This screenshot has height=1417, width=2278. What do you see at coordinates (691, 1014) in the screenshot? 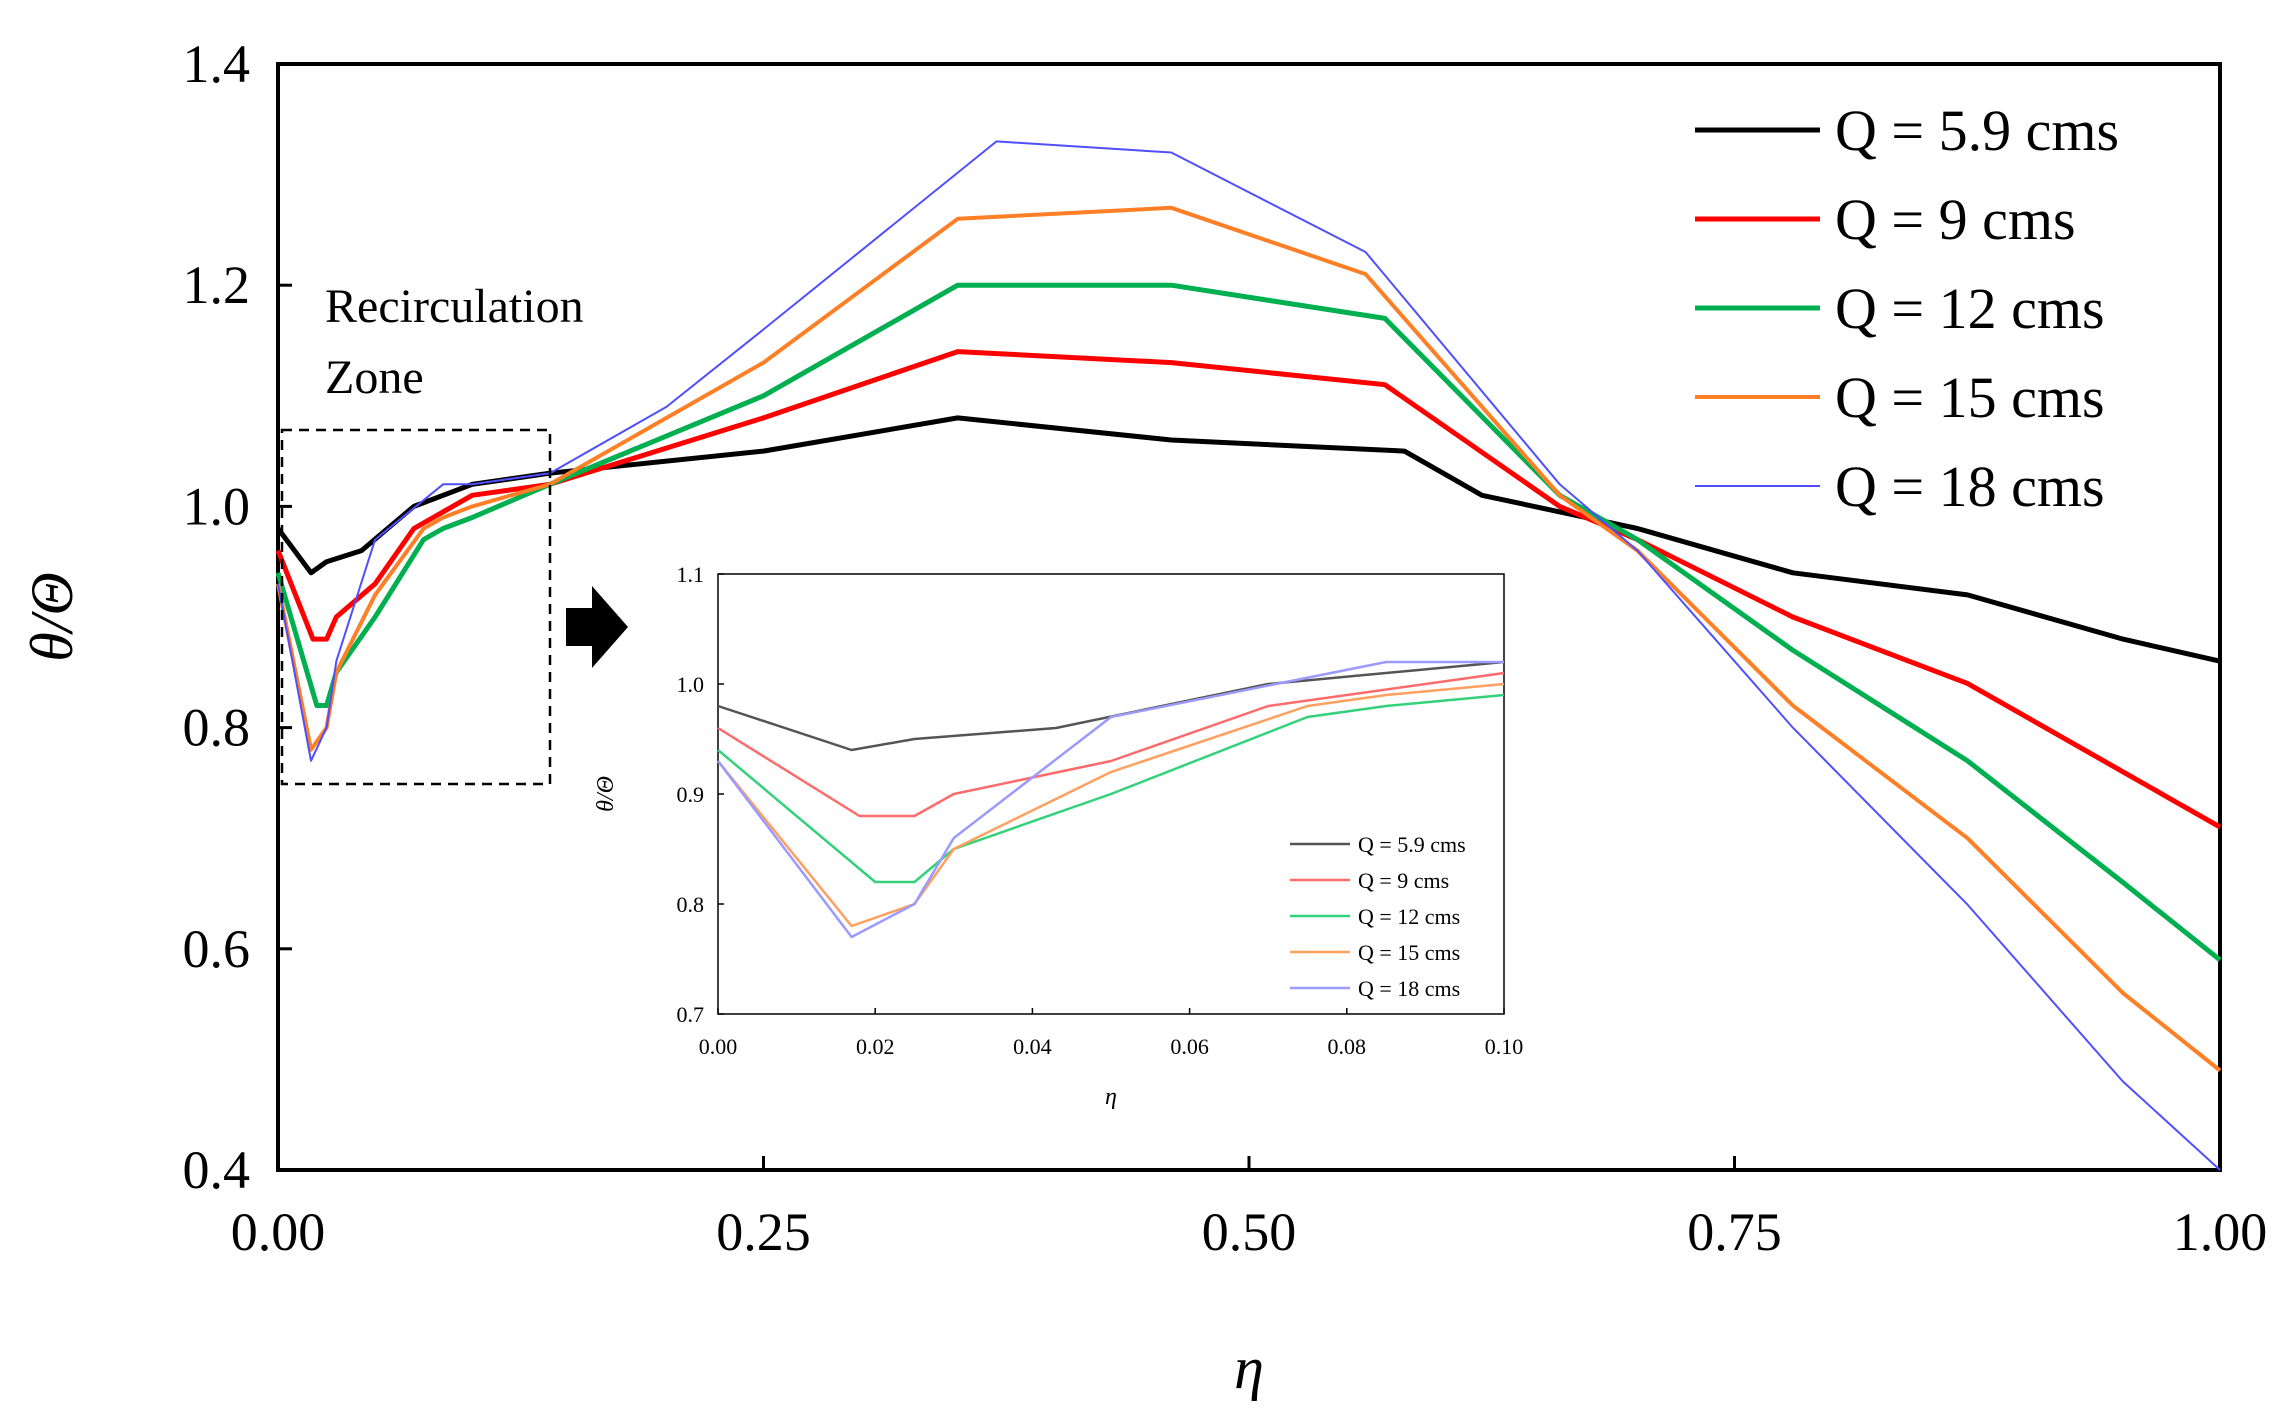
I see `inset-y-tick-label: 0.7` at bounding box center [691, 1014].